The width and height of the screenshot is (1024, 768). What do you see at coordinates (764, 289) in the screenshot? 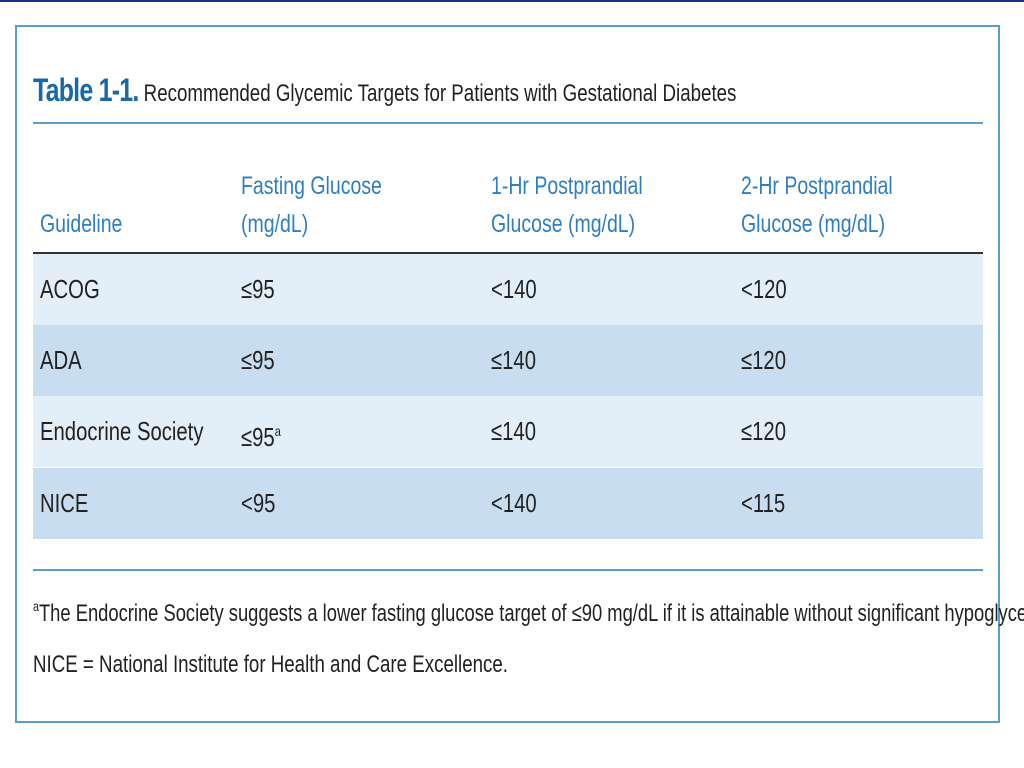
I see `cell-text: <120` at bounding box center [764, 289].